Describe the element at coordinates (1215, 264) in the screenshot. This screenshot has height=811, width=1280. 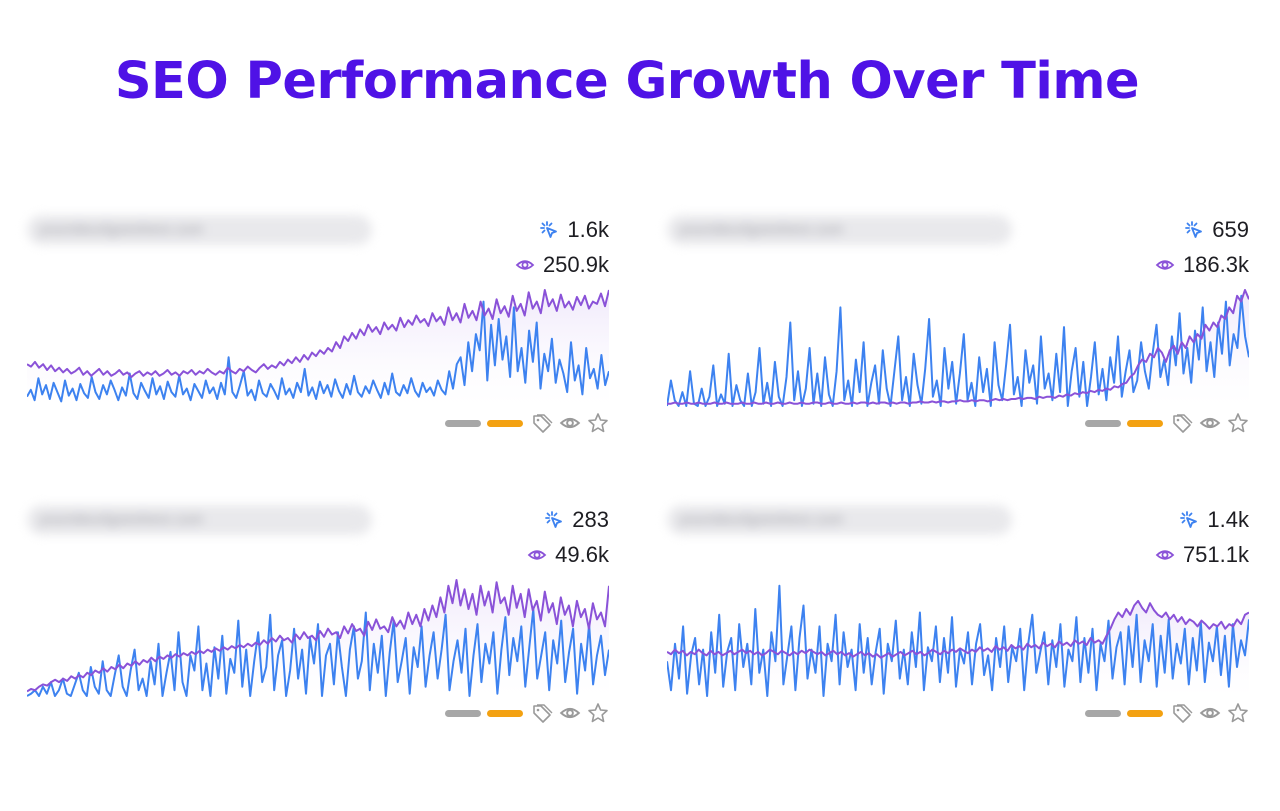
I see `impressions-value: 186.3k` at that location.